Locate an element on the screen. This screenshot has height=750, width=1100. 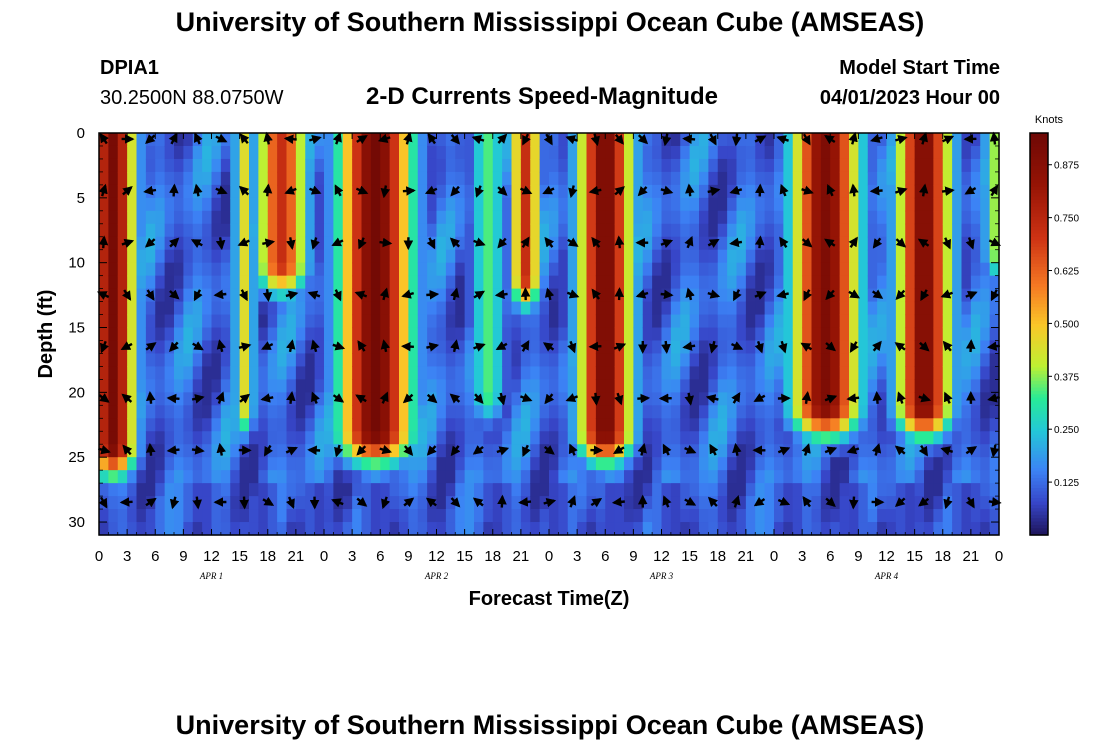
x-tick-label: 15 is located at coordinates (914, 556).